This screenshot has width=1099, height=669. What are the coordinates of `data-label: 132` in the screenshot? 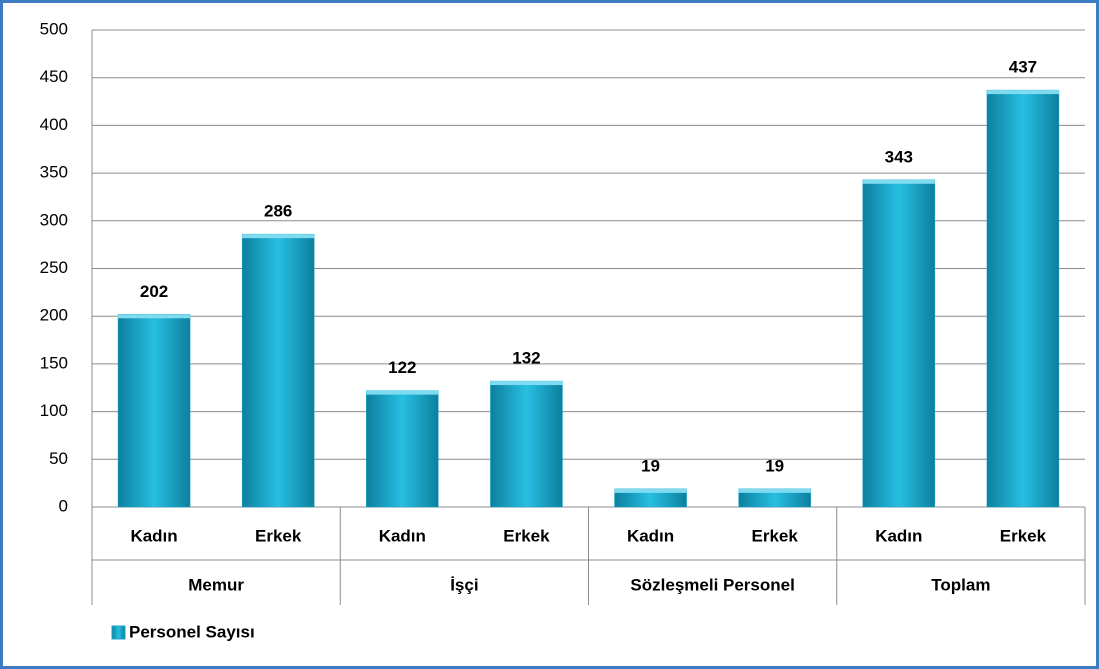 It's located at (526, 358).